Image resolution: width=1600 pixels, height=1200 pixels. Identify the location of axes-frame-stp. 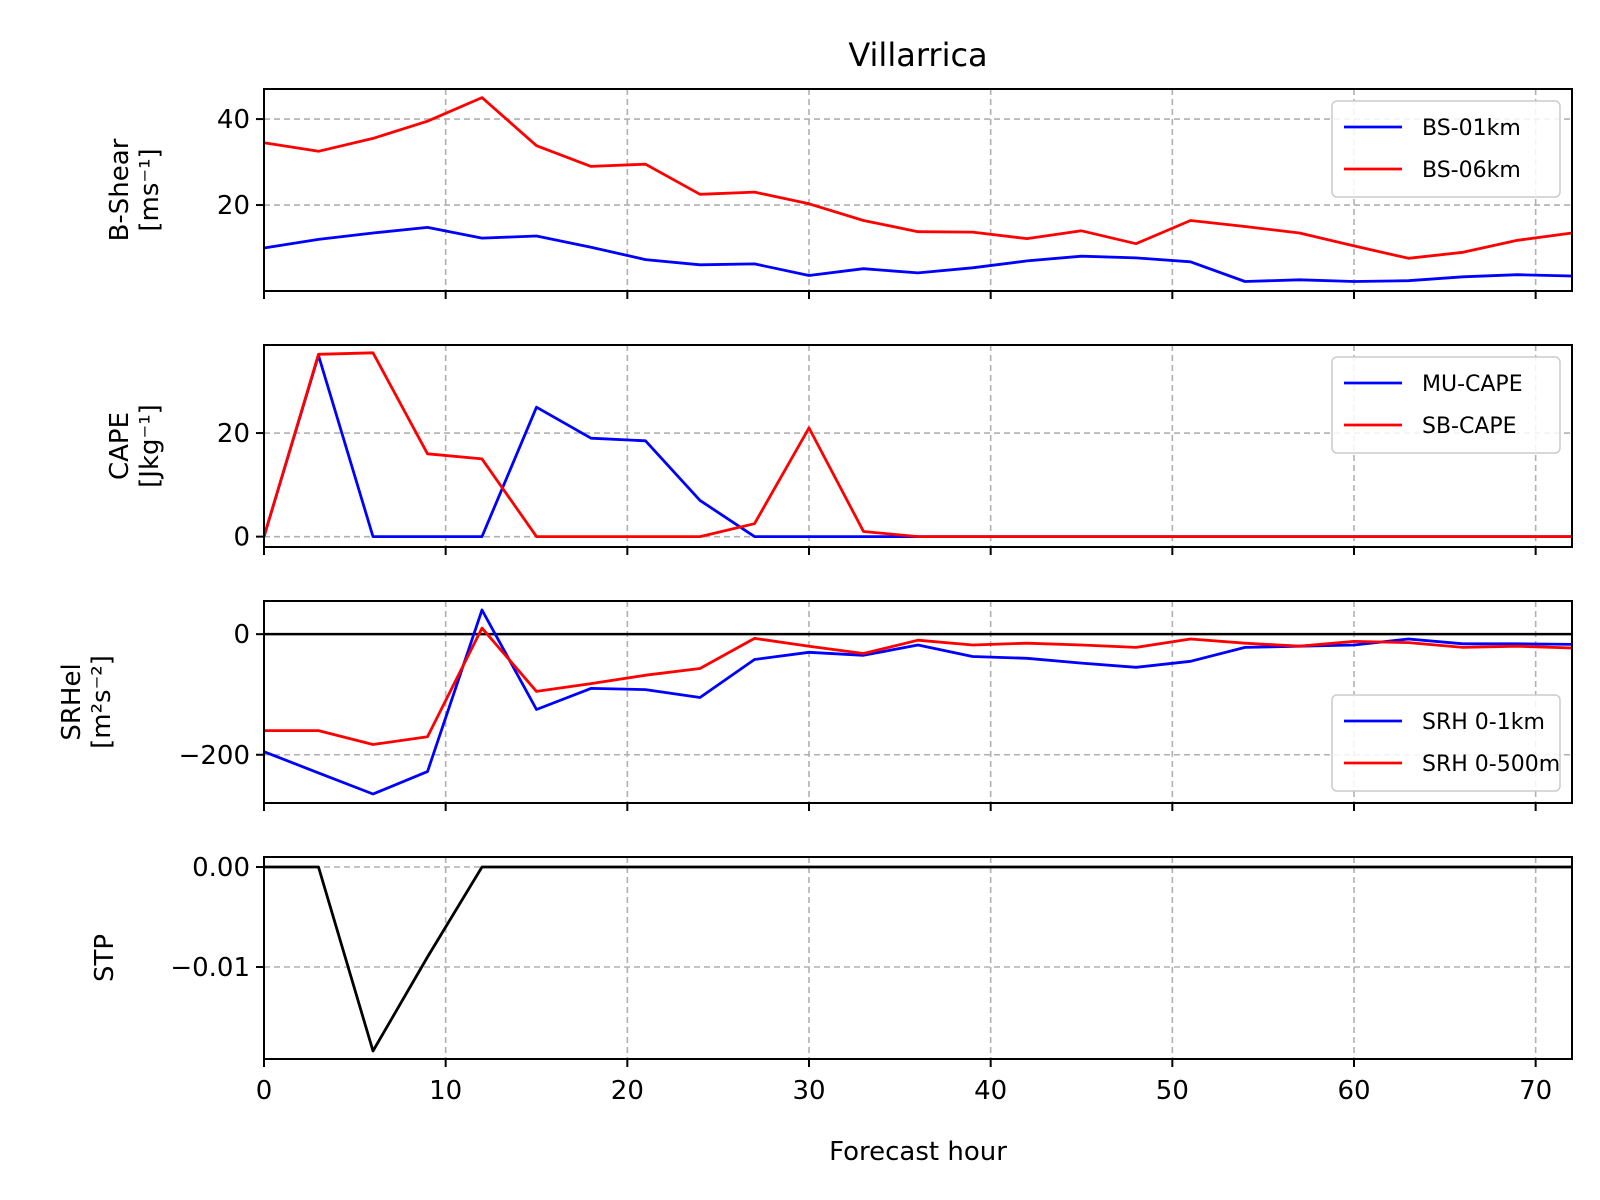
(918, 958).